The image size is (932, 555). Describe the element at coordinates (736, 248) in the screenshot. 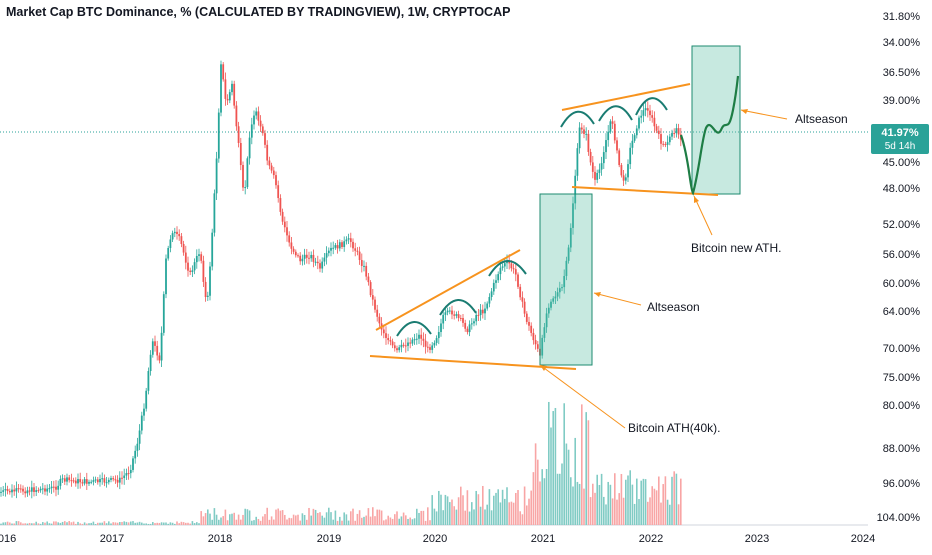

I see `annotation-bitcoin-new-ath: Bitcoin new ATH.` at that location.